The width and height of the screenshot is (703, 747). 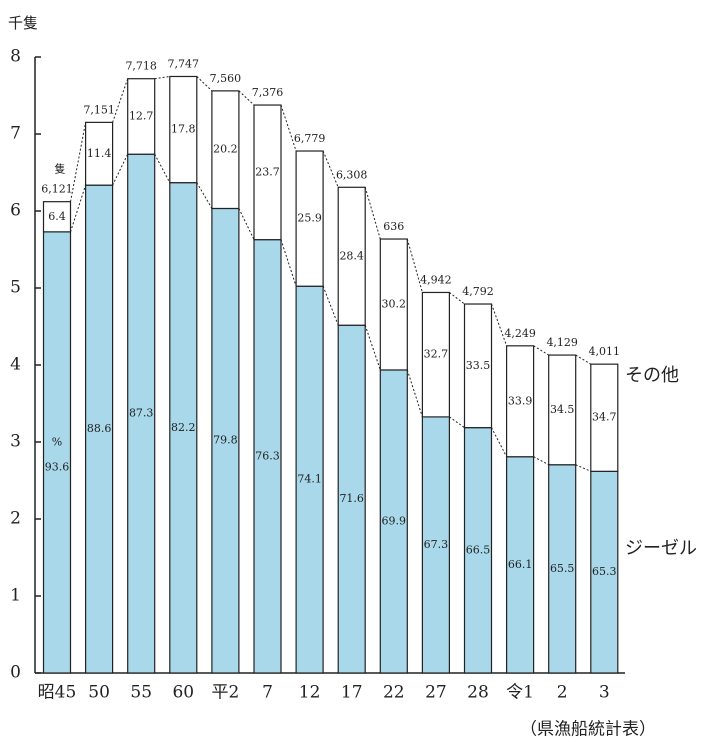 I want to click on x-tick-label: 2, so click(x=562, y=693).